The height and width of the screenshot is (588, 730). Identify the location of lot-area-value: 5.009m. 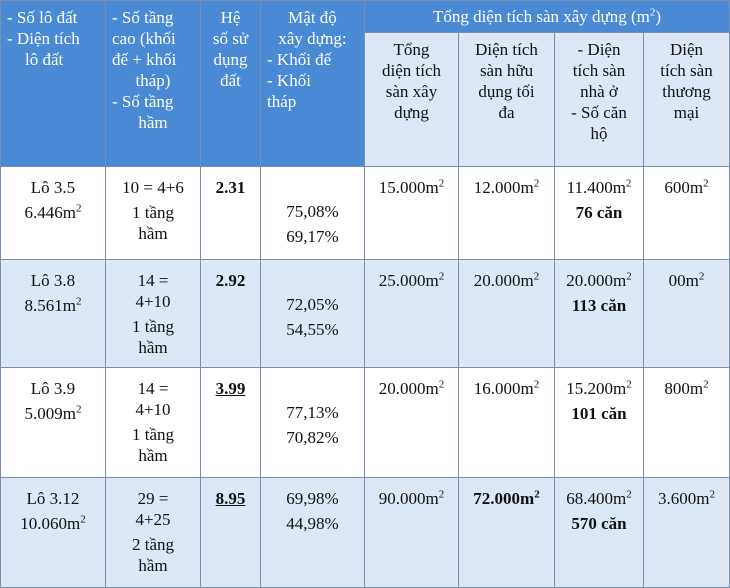
(50, 413).